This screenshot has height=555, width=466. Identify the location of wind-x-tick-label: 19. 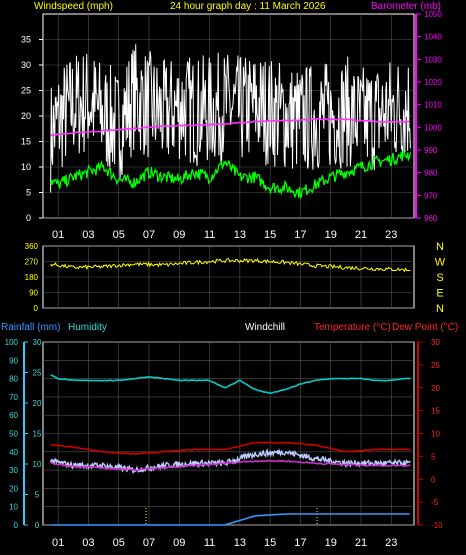
(331, 235).